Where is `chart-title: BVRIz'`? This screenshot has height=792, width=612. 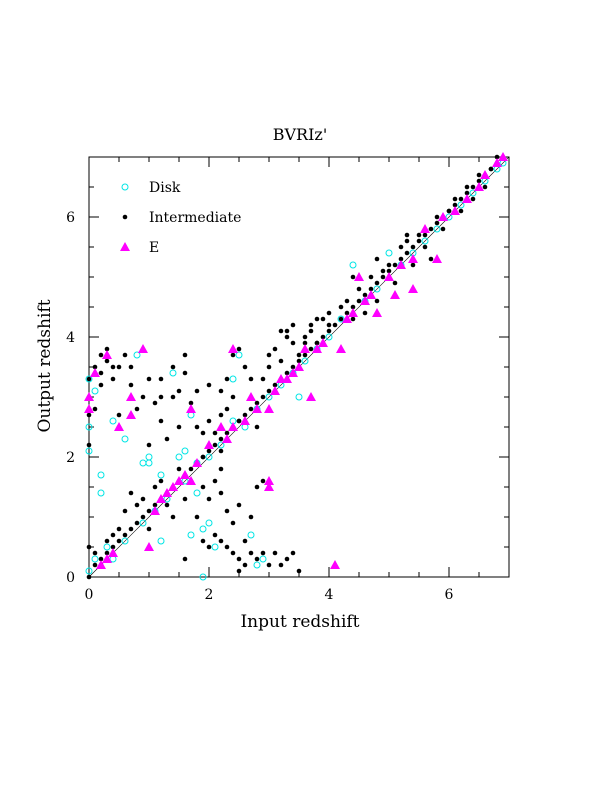 chart-title: BVRIz' is located at coordinates (300, 134).